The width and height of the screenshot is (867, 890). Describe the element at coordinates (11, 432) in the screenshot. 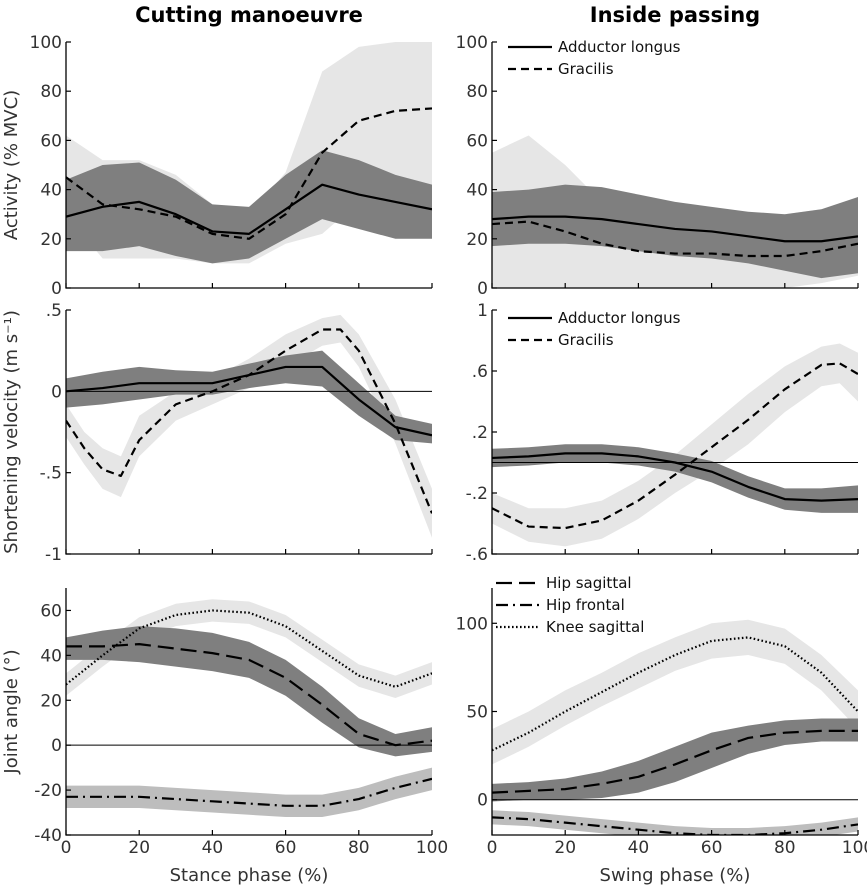

I see `y-axis-label: Shortening velocity (m s⁻¹)` at that location.